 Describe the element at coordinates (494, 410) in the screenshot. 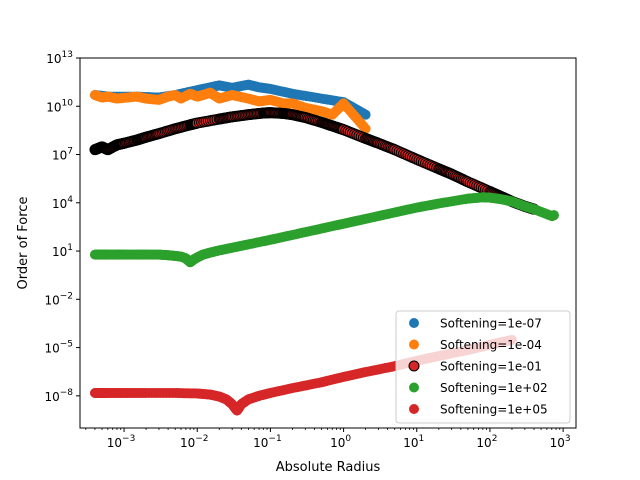

I see `legend-label: Softening=1e+05` at that location.